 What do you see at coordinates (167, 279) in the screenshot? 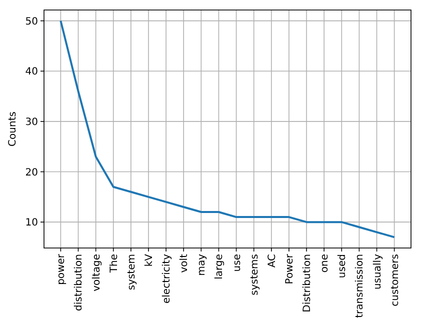
I see `x-tick-label: electricity` at bounding box center [167, 279].